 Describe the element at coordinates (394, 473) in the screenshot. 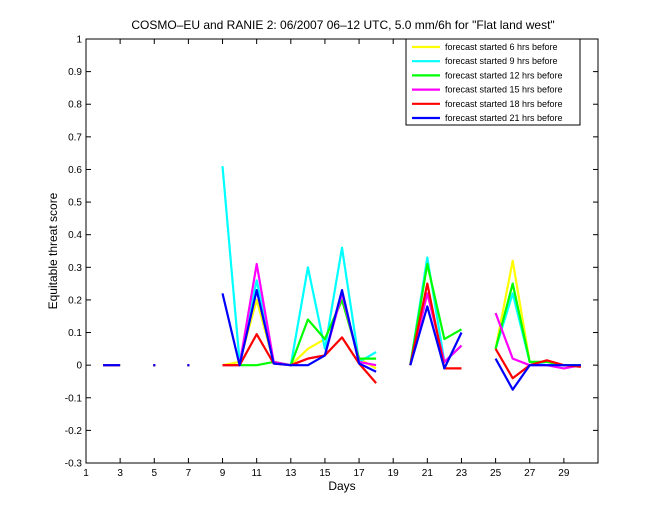

I see `x-tick-label: 19` at that location.